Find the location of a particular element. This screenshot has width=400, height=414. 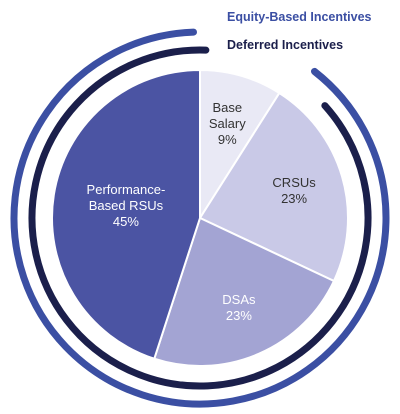

category-label: DSAs is located at coordinates (239, 299).